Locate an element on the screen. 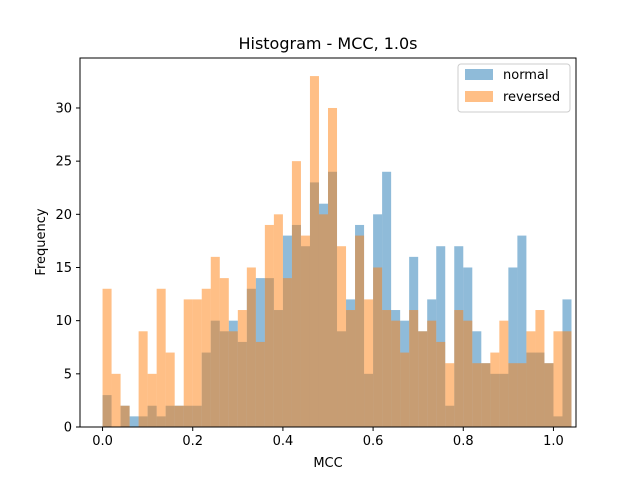  y-tick-label: 15 is located at coordinates (63, 268).